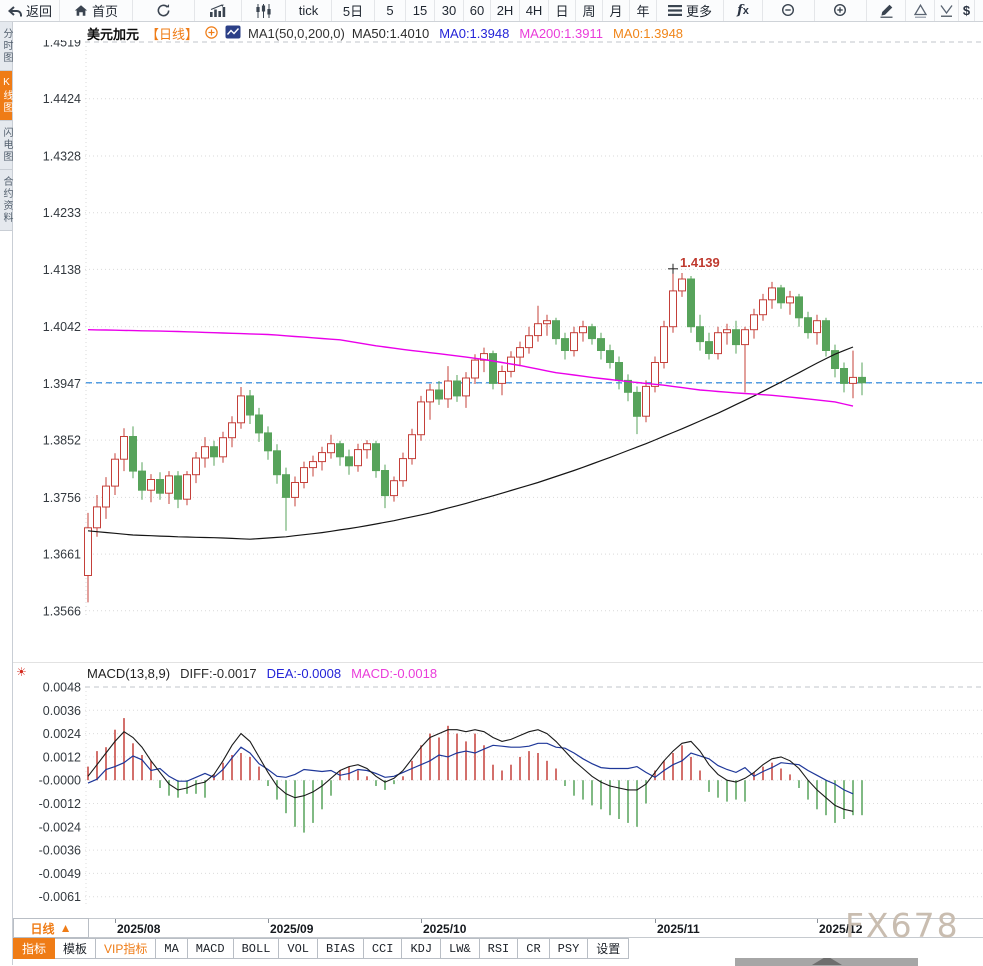  Describe the element at coordinates (62, 611) in the screenshot. I see `svg-text: 1.3566` at that location.